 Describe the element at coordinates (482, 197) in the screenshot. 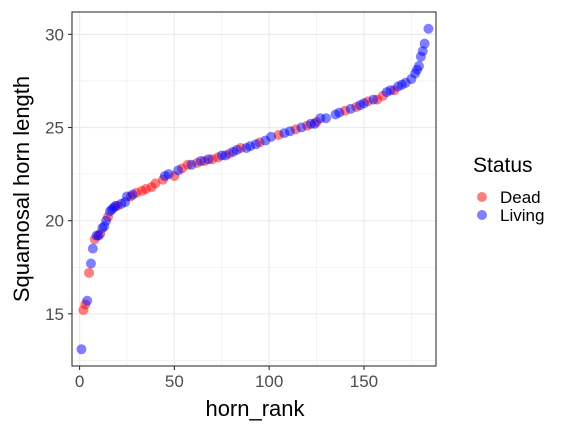

I see `legend-key-dead` at that location.